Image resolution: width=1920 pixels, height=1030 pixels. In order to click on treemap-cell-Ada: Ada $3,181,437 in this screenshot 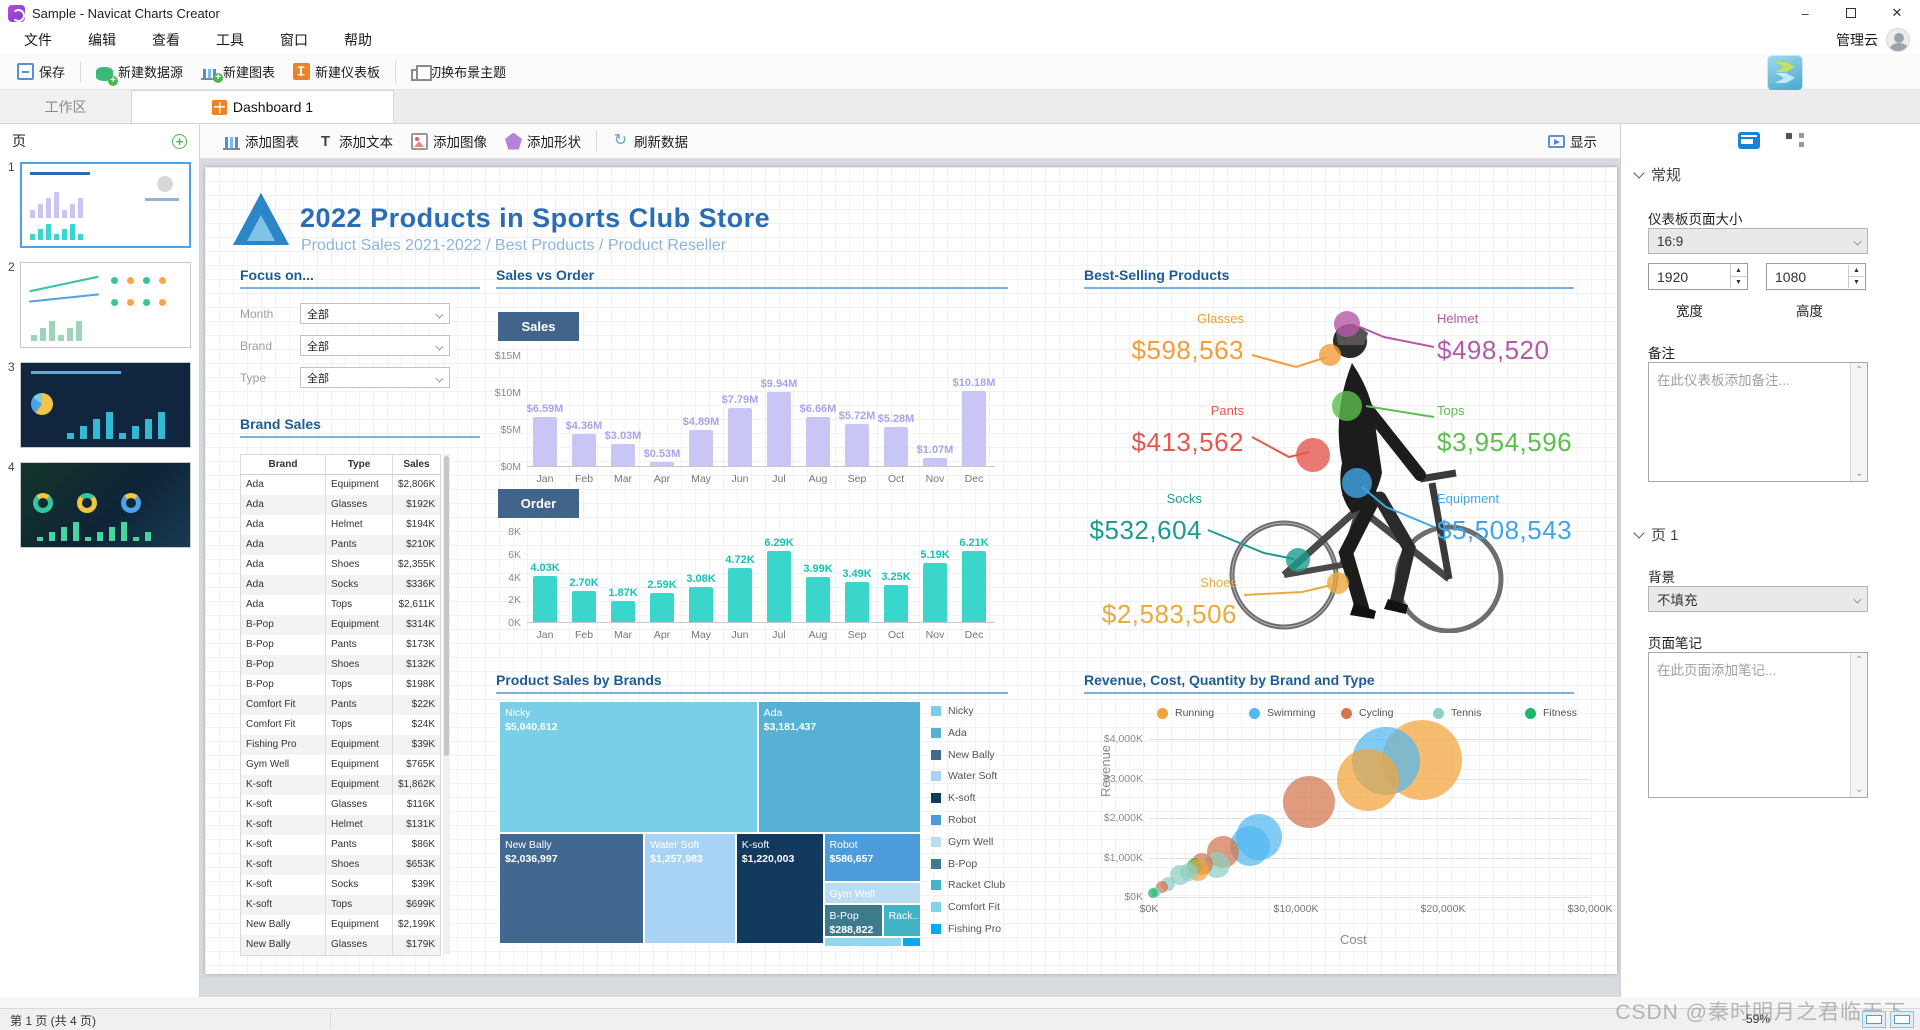, I will do `click(839, 767)`.